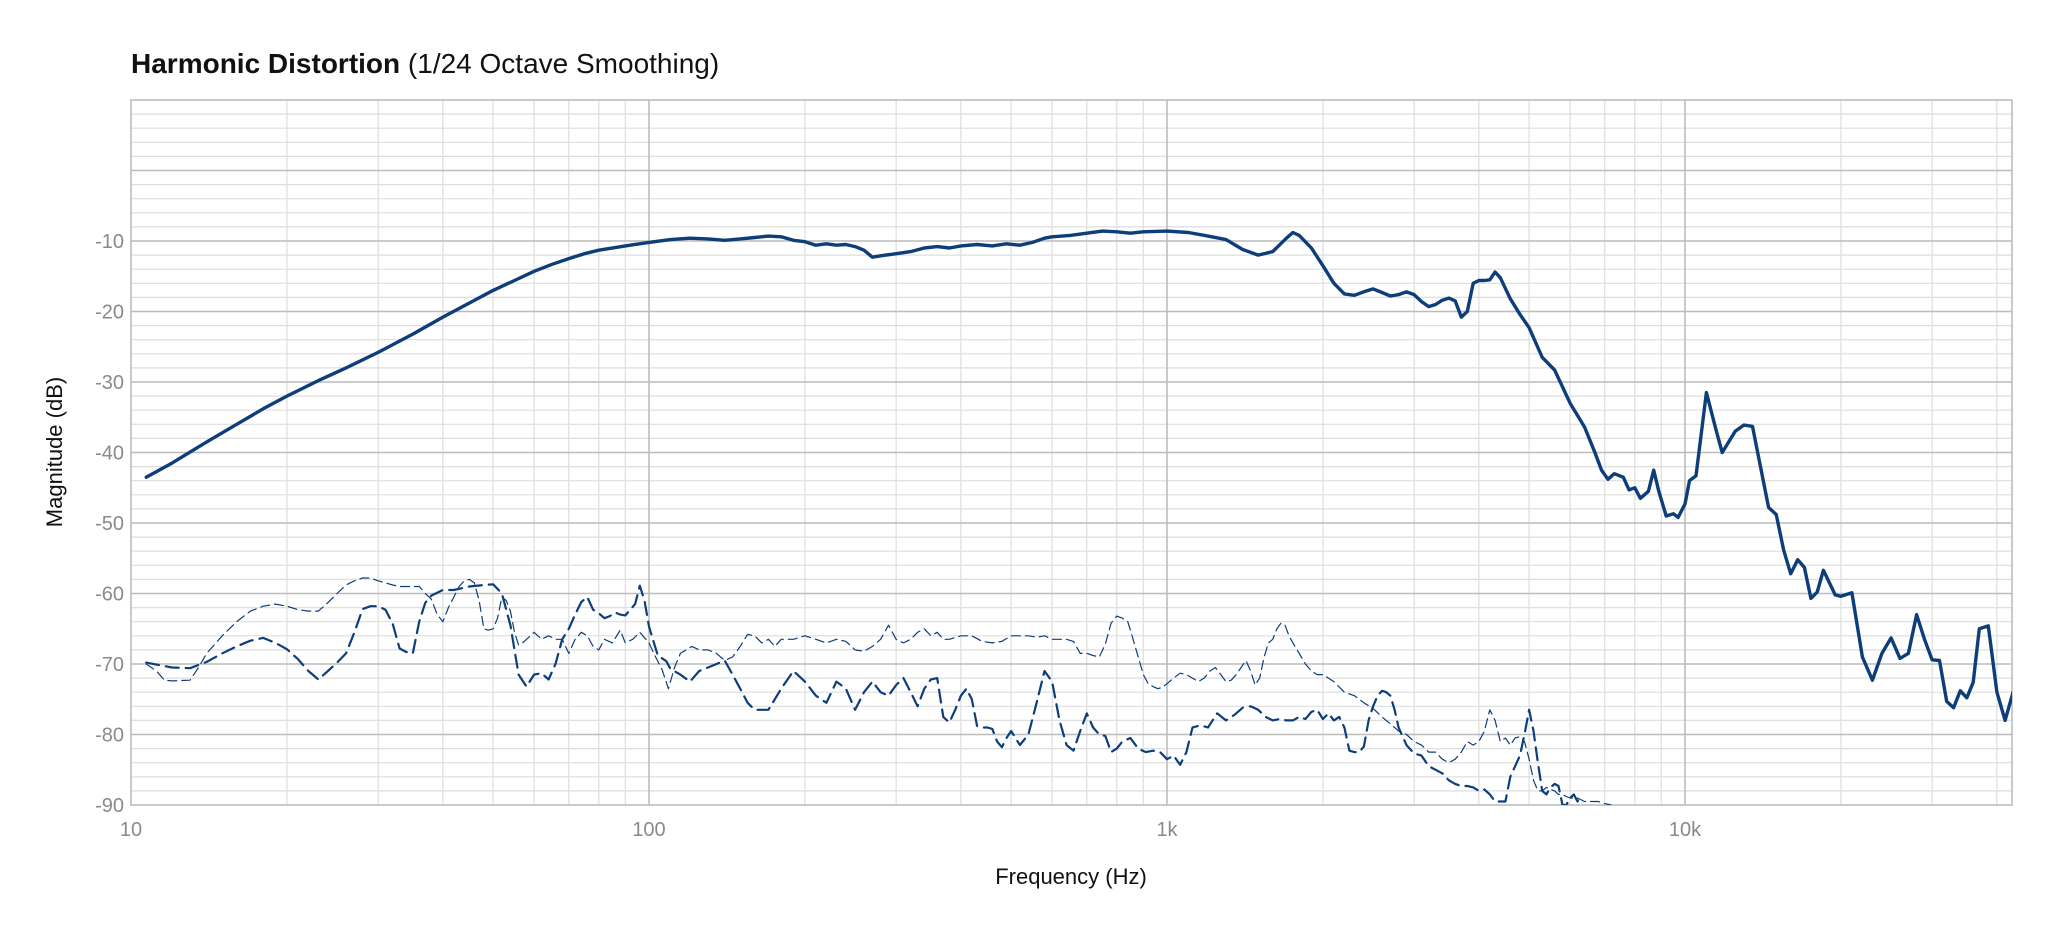 The width and height of the screenshot is (2048, 942). What do you see at coordinates (109, 736) in the screenshot?
I see `y-tick-label: -80` at bounding box center [109, 736].